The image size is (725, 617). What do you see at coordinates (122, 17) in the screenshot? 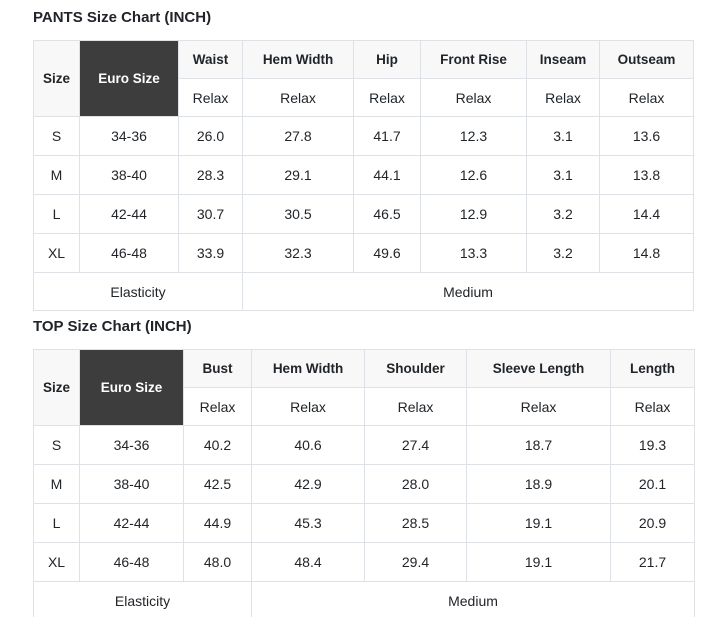
I see `pants-chart-title: PANTS Size Chart (INCH)` at bounding box center [122, 17].